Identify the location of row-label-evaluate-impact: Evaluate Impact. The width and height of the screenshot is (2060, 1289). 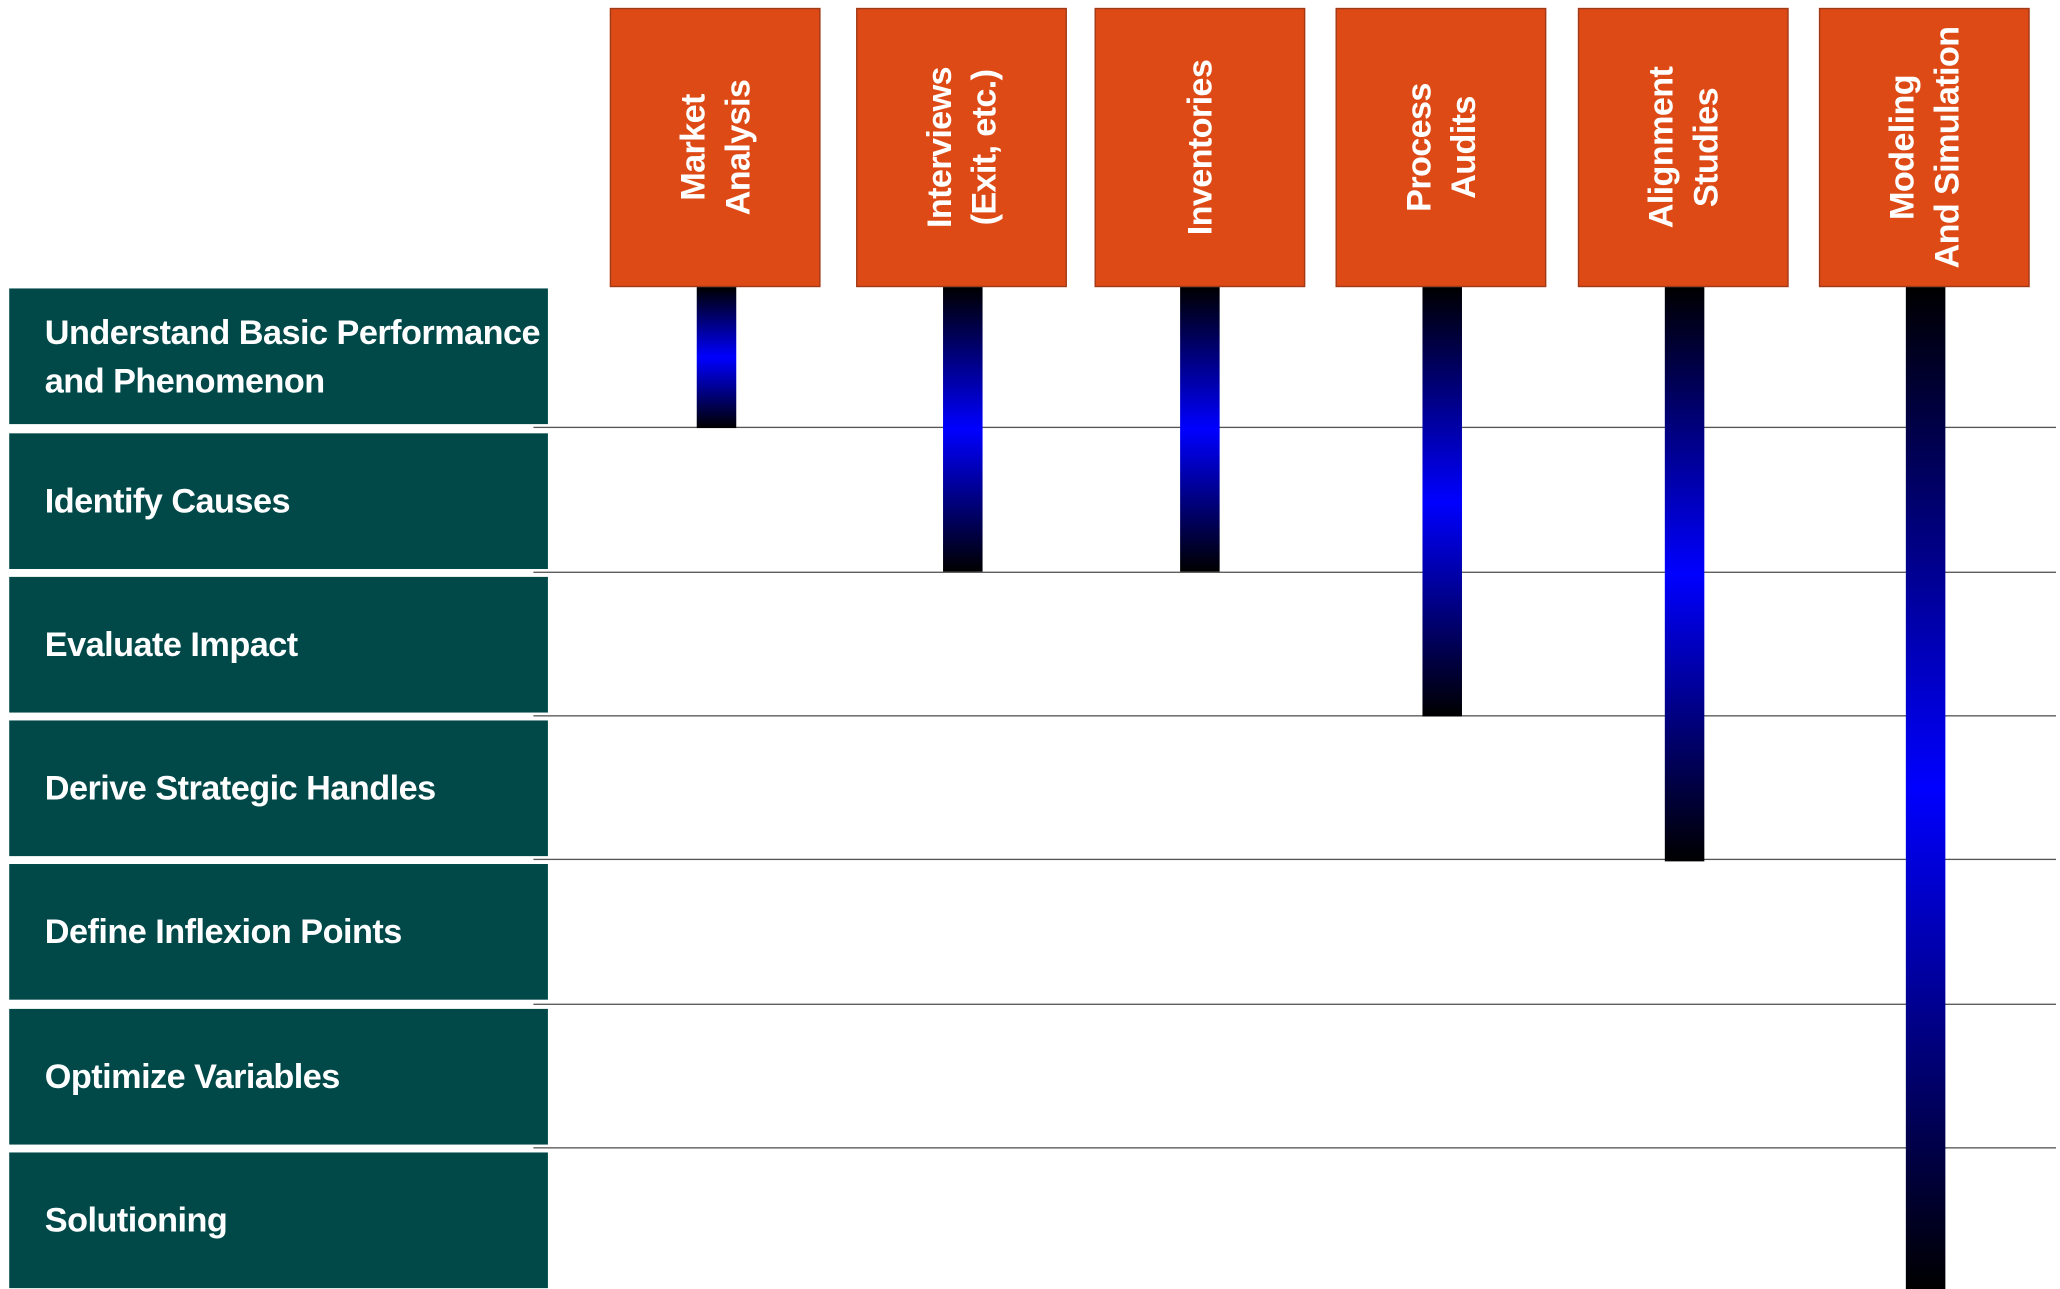
(171, 644).